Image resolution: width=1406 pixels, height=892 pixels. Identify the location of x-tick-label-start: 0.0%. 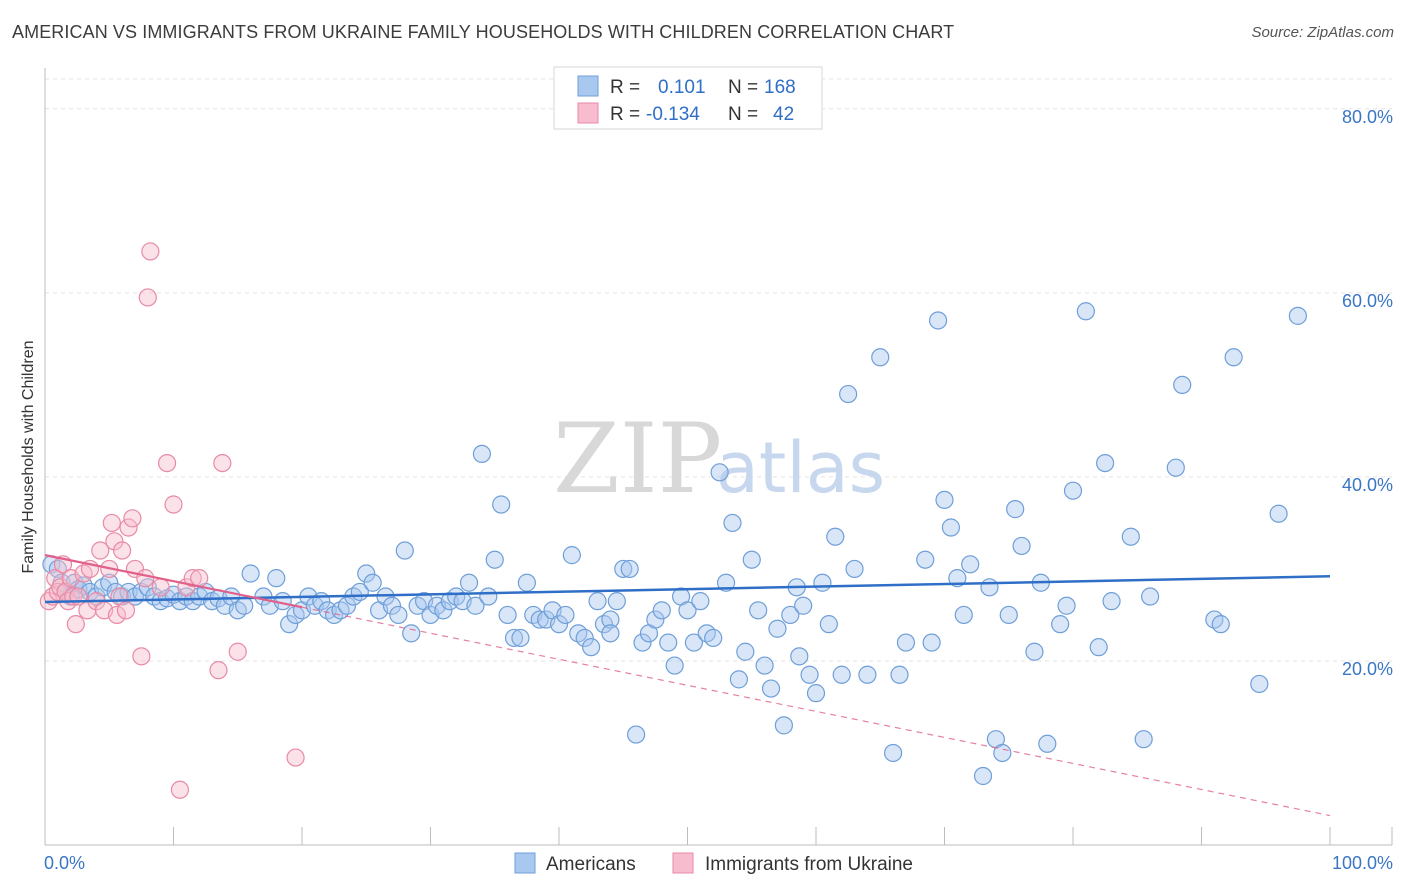
(64, 863).